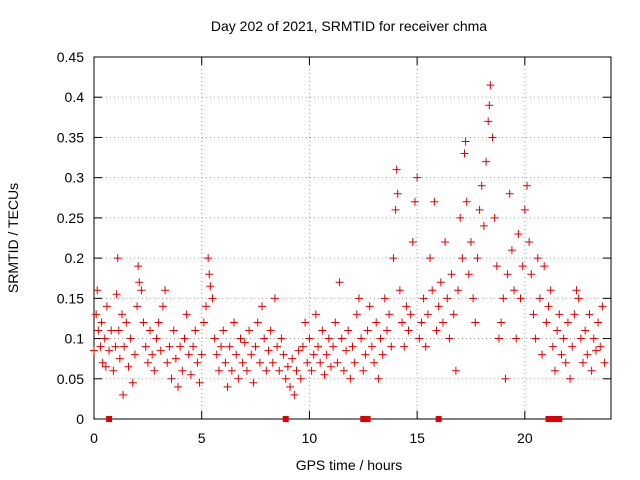 This screenshot has height=480, width=640. Describe the element at coordinates (202, 438) in the screenshot. I see `x-tick-label: 5` at that location.